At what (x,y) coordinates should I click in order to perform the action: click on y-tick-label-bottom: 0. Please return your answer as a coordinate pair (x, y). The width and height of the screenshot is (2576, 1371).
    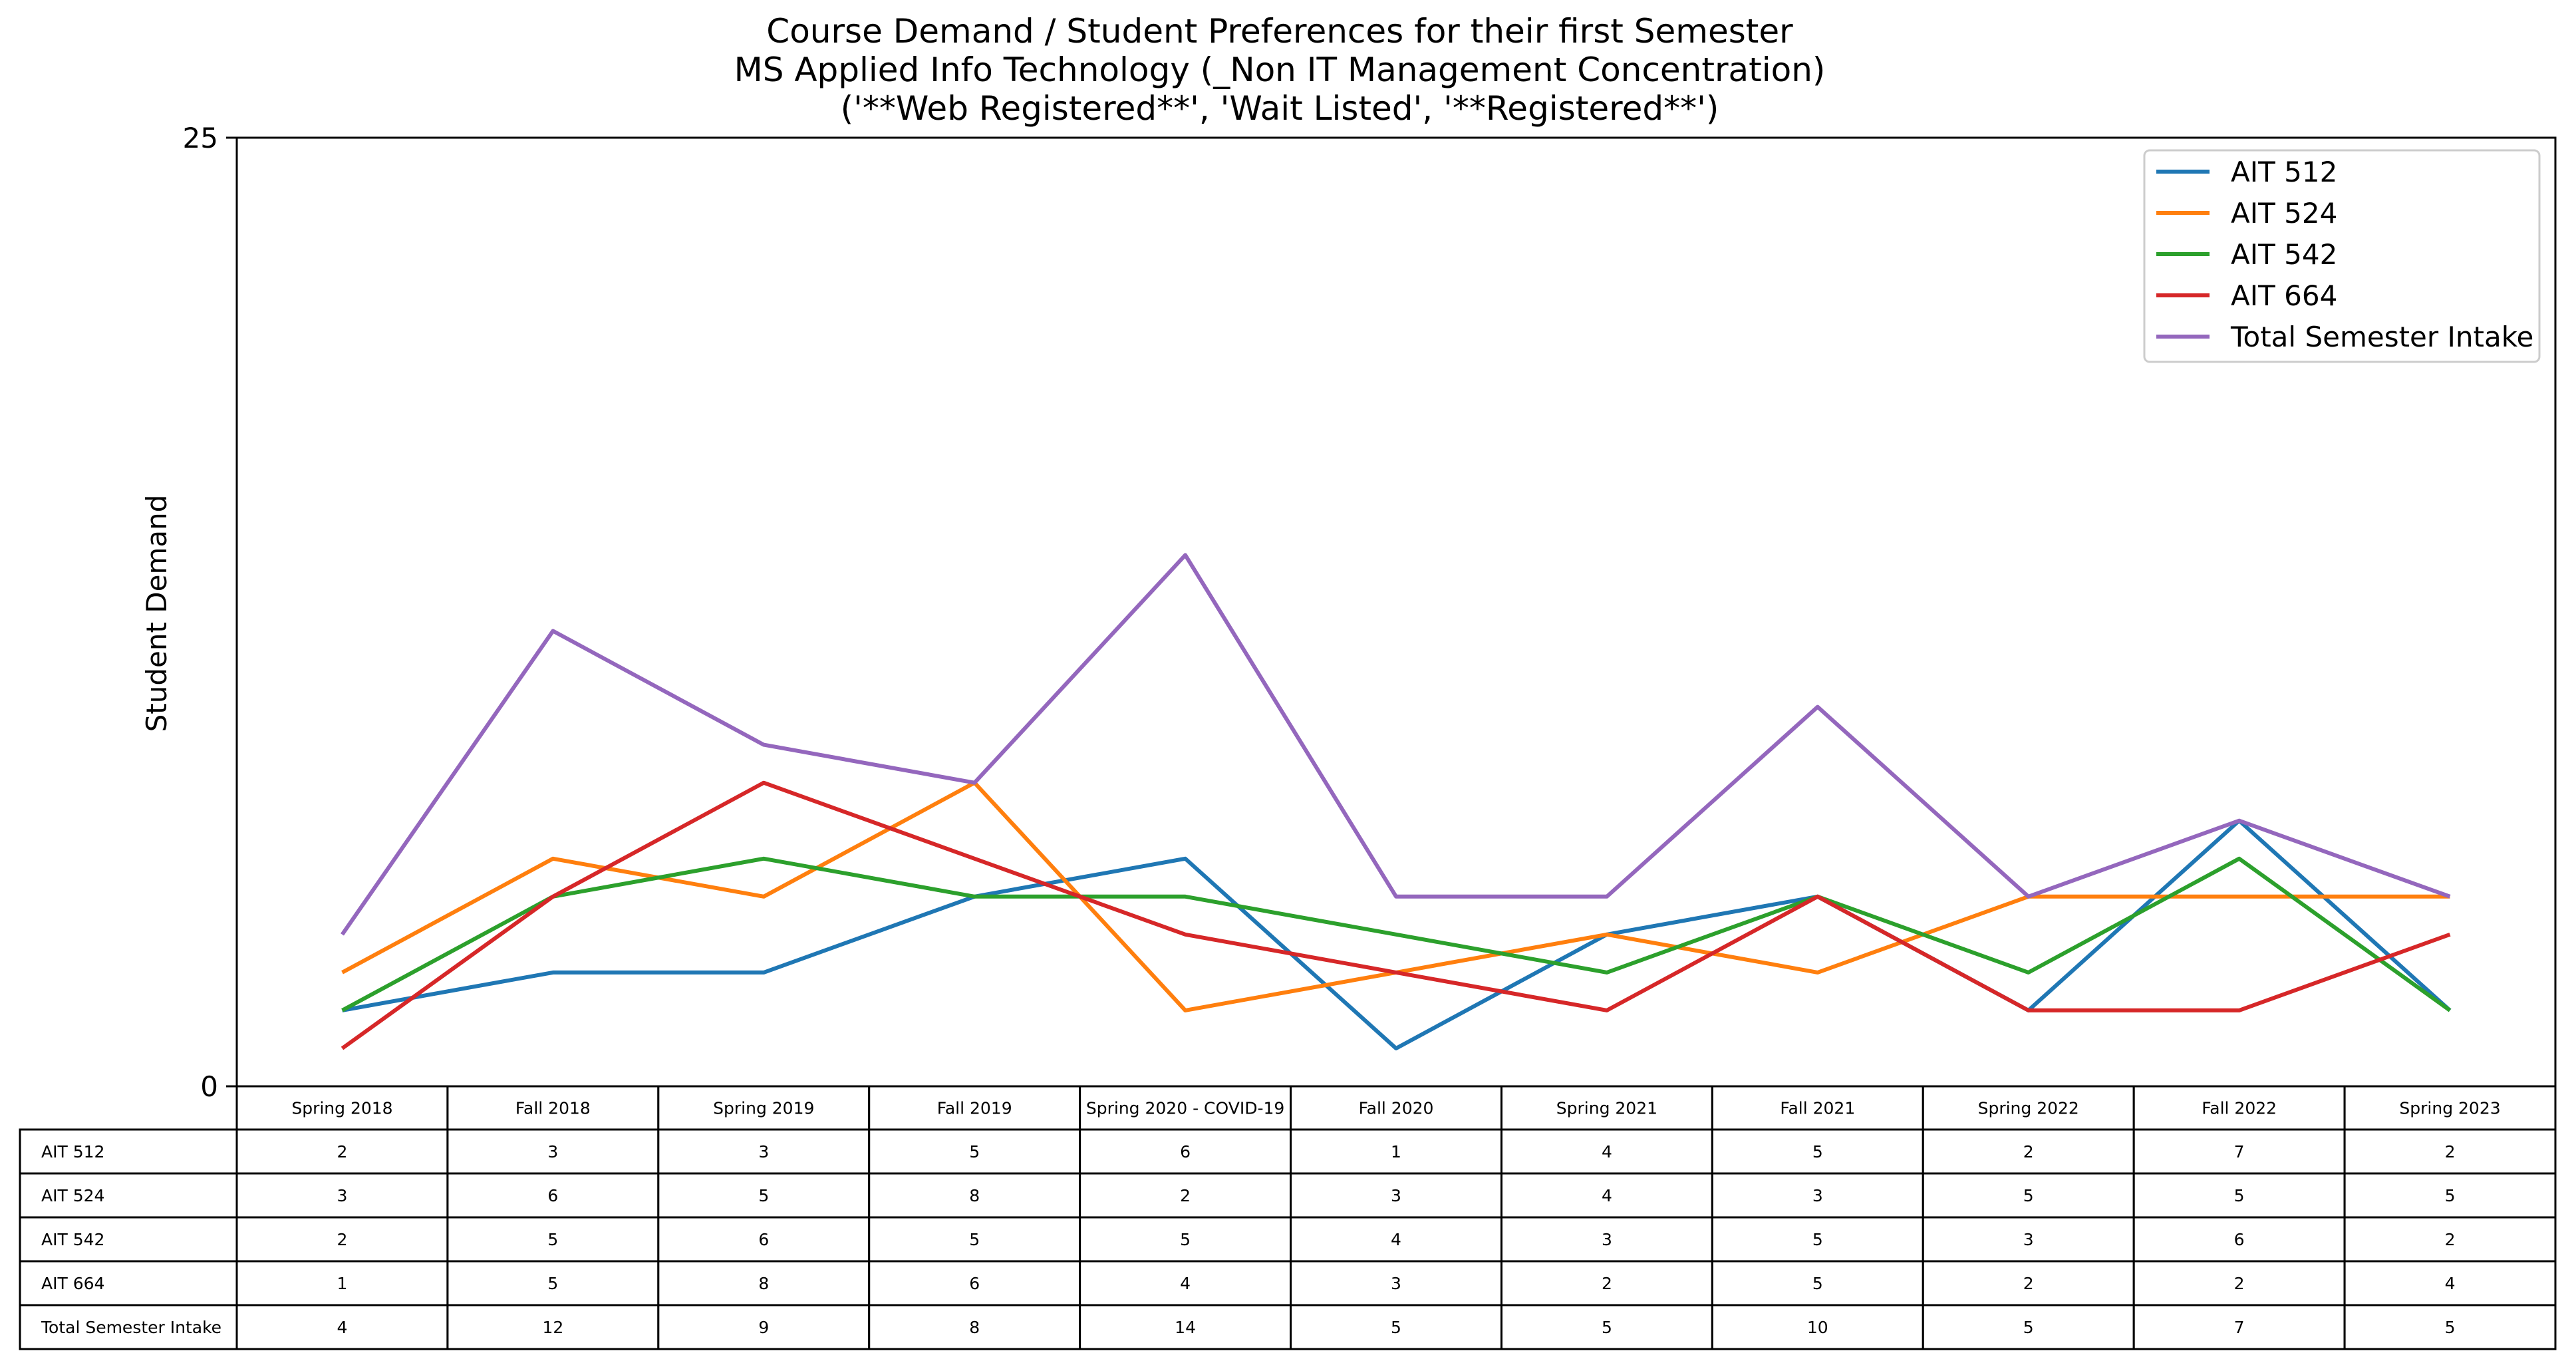
    Looking at the image, I should click on (209, 1086).